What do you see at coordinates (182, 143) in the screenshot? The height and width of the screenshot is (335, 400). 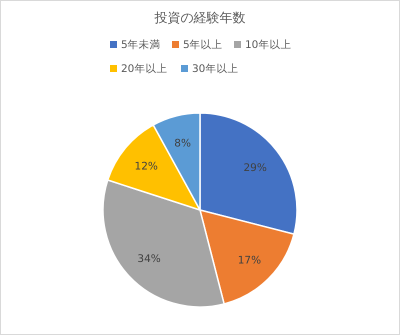 I see `data-label: 8%` at bounding box center [182, 143].